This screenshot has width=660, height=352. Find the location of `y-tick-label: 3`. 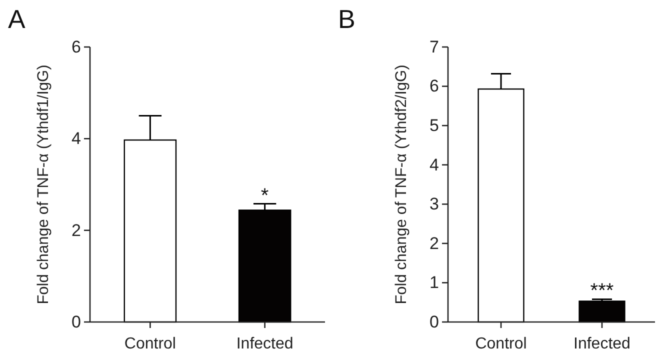

y-tick-label: 3 is located at coordinates (434, 204).